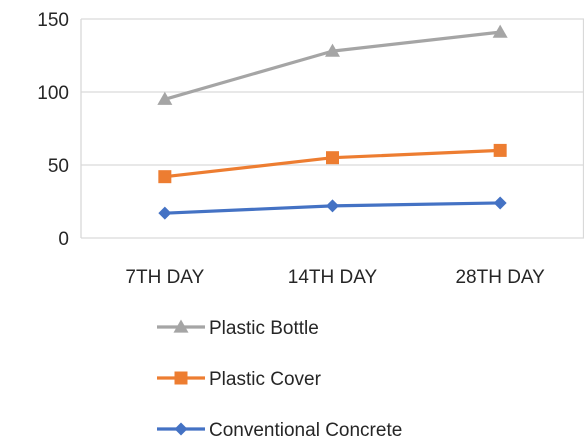  I want to click on legend-item-conventional-concrete: Conventional Concrete, so click(279, 429).